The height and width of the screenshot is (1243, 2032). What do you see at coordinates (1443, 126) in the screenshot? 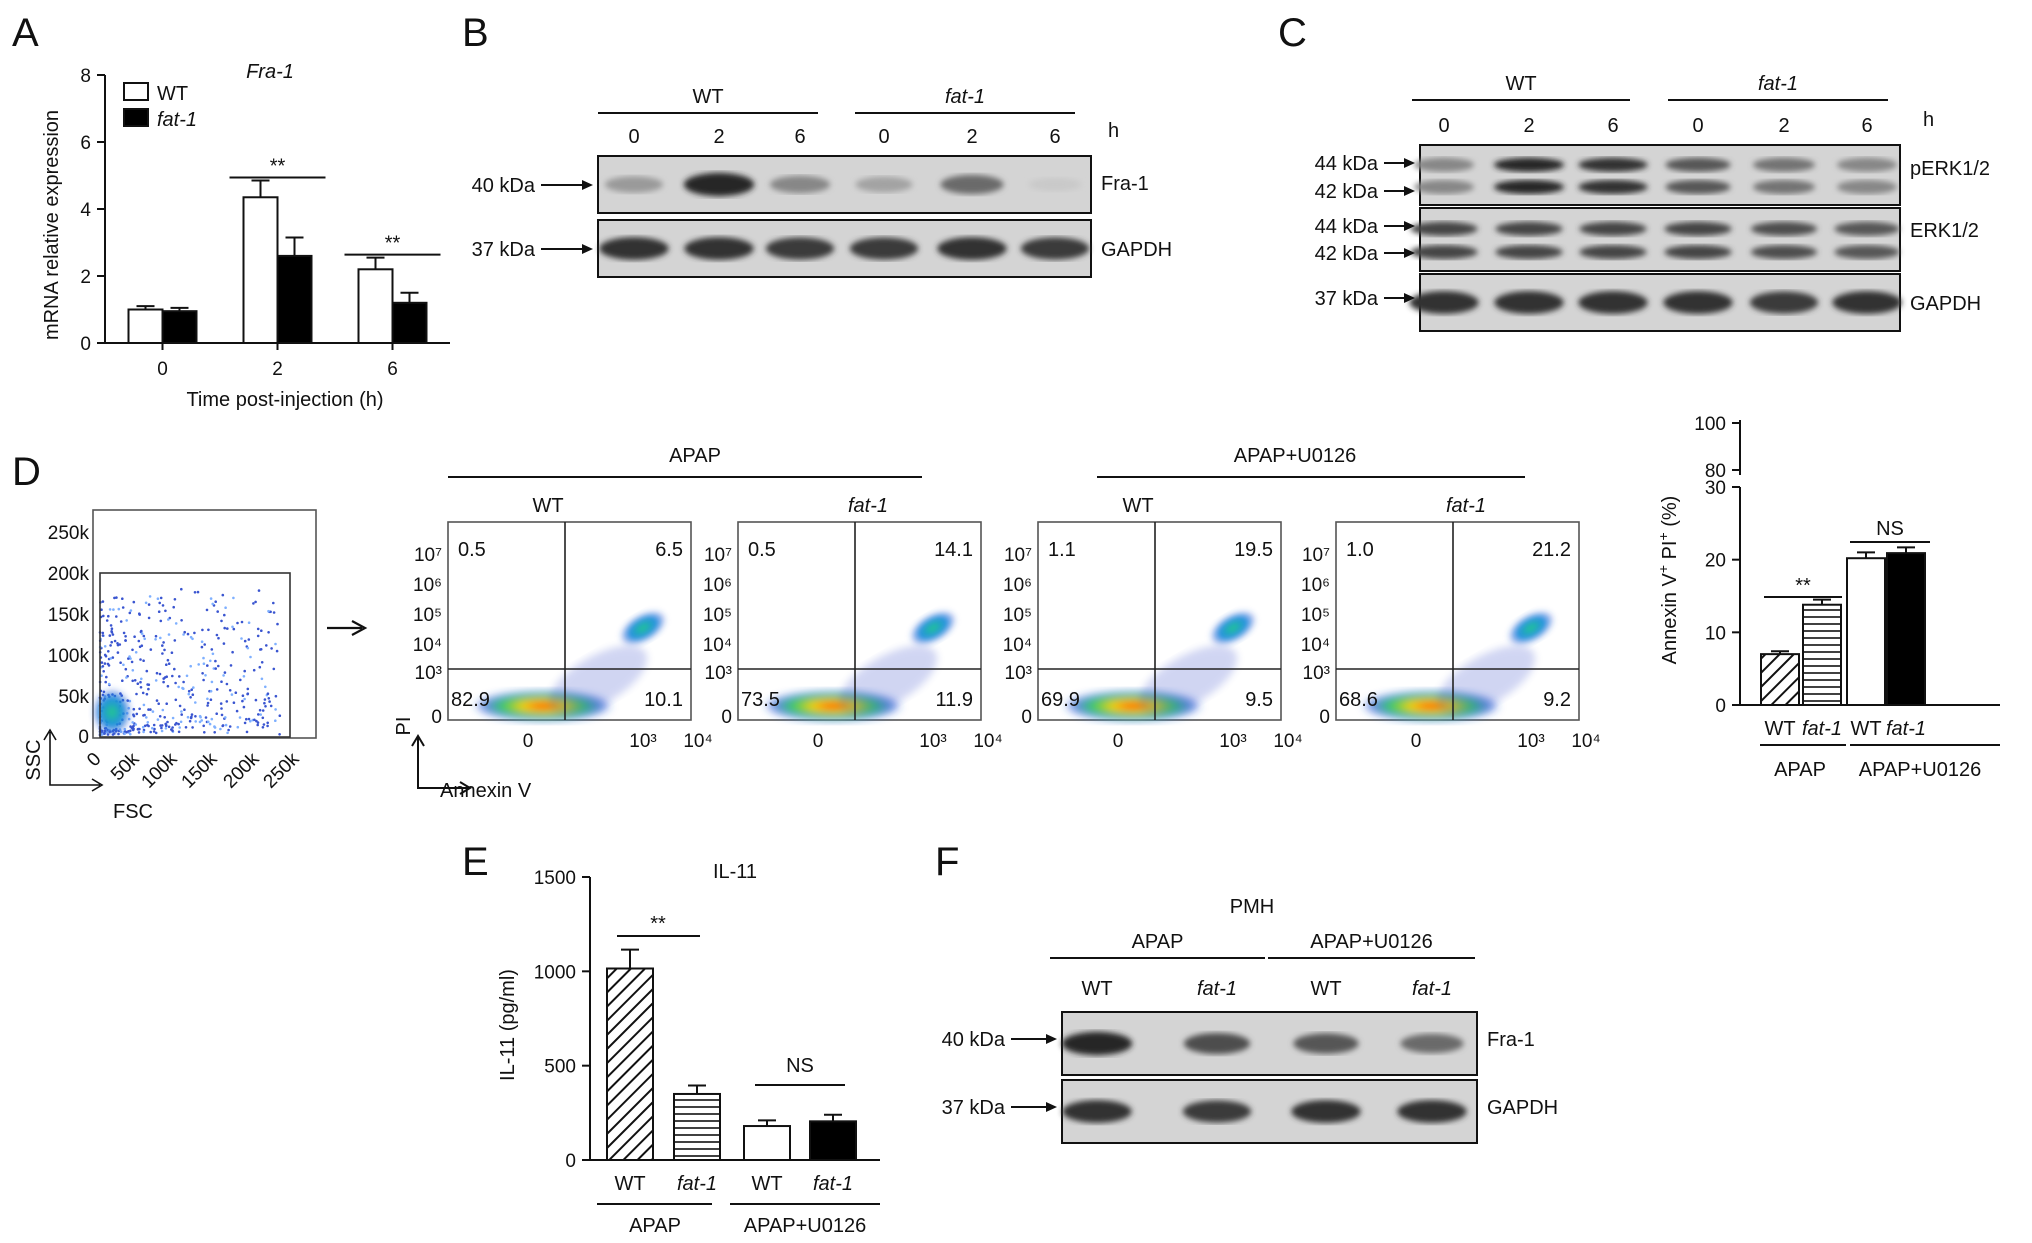
I see `blot-lane-label: 0` at bounding box center [1443, 126].